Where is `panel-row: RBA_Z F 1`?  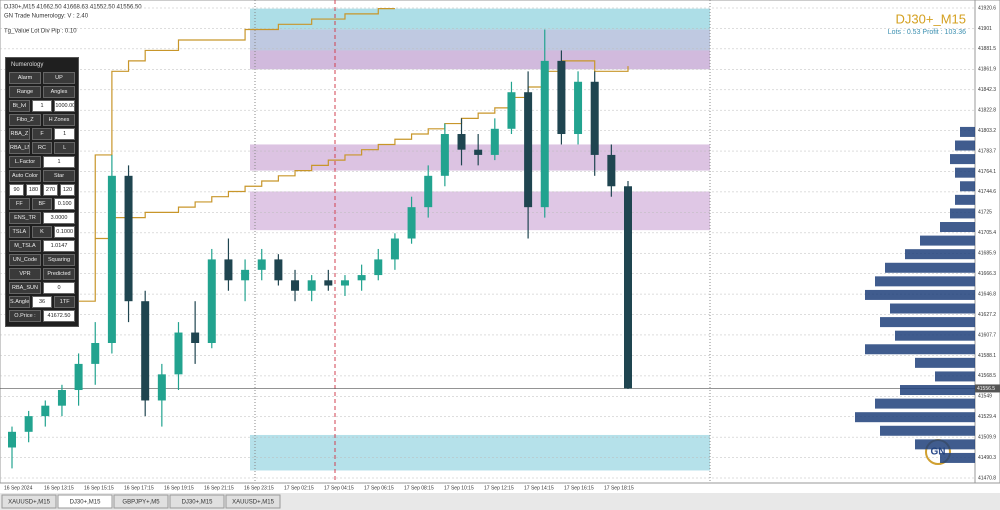 panel-row: RBA_Z F 1 is located at coordinates (42, 134).